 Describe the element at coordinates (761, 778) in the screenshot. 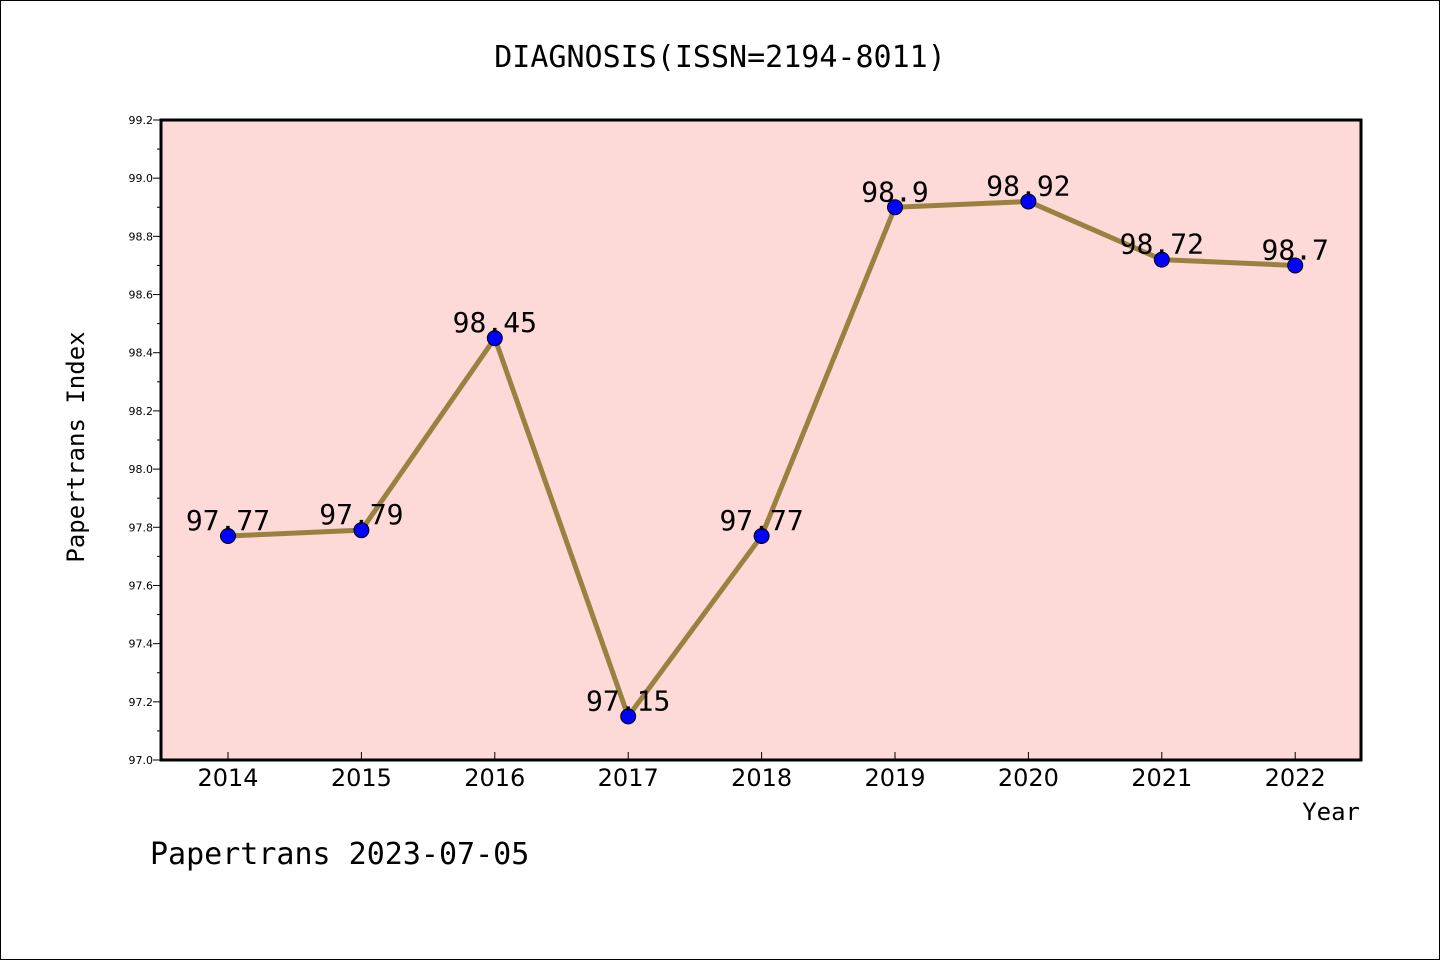

I see `x-tick-label: 2018` at that location.